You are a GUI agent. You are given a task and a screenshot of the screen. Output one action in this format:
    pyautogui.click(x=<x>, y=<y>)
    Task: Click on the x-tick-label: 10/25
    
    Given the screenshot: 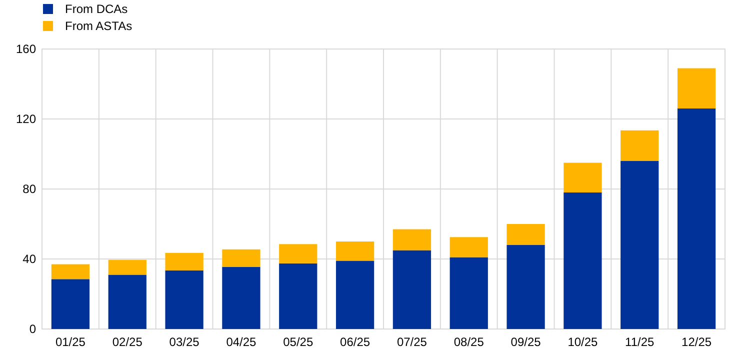 What is the action you would take?
    pyautogui.click(x=583, y=342)
    